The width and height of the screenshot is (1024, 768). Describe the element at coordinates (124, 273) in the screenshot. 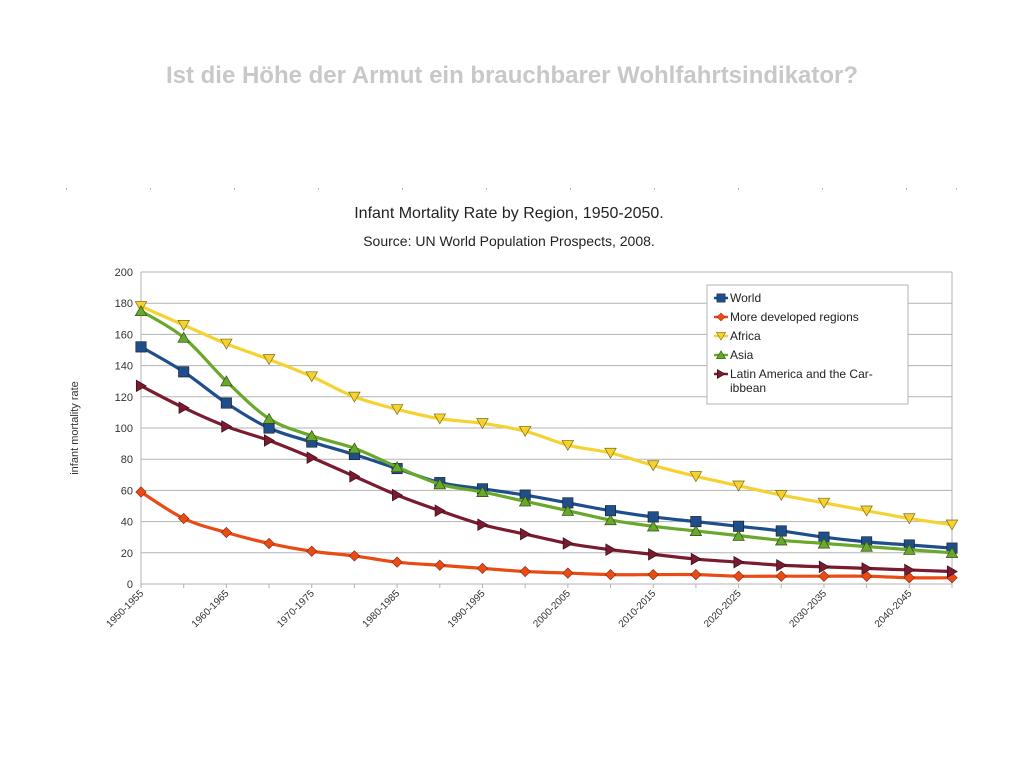

I see `y-tick-label: 200` at that location.